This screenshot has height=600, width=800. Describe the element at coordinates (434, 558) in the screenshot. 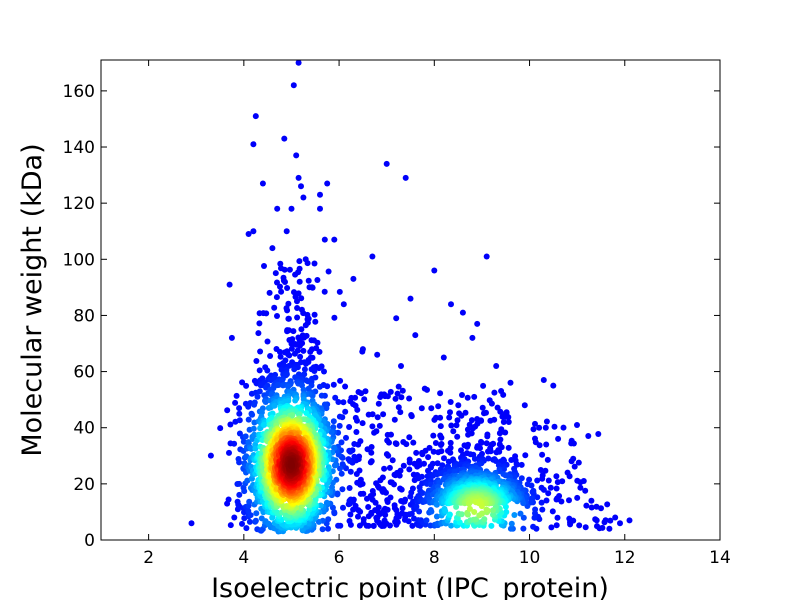

I see `x-tick-label: 8` at that location.